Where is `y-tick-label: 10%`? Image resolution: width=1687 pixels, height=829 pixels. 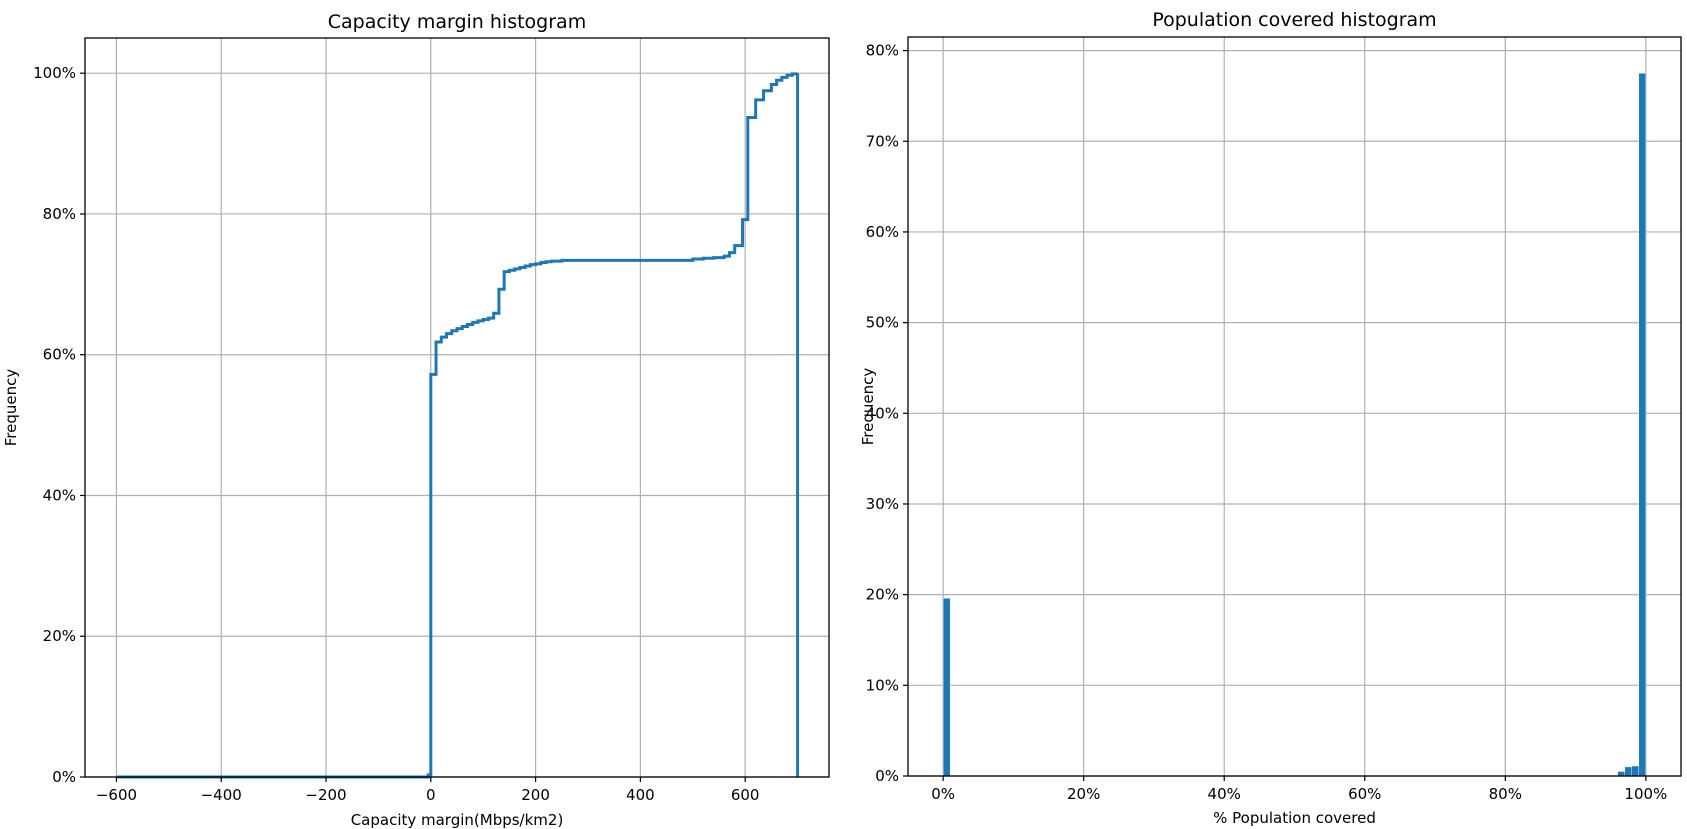
y-tick-label: 10% is located at coordinates (882, 685).